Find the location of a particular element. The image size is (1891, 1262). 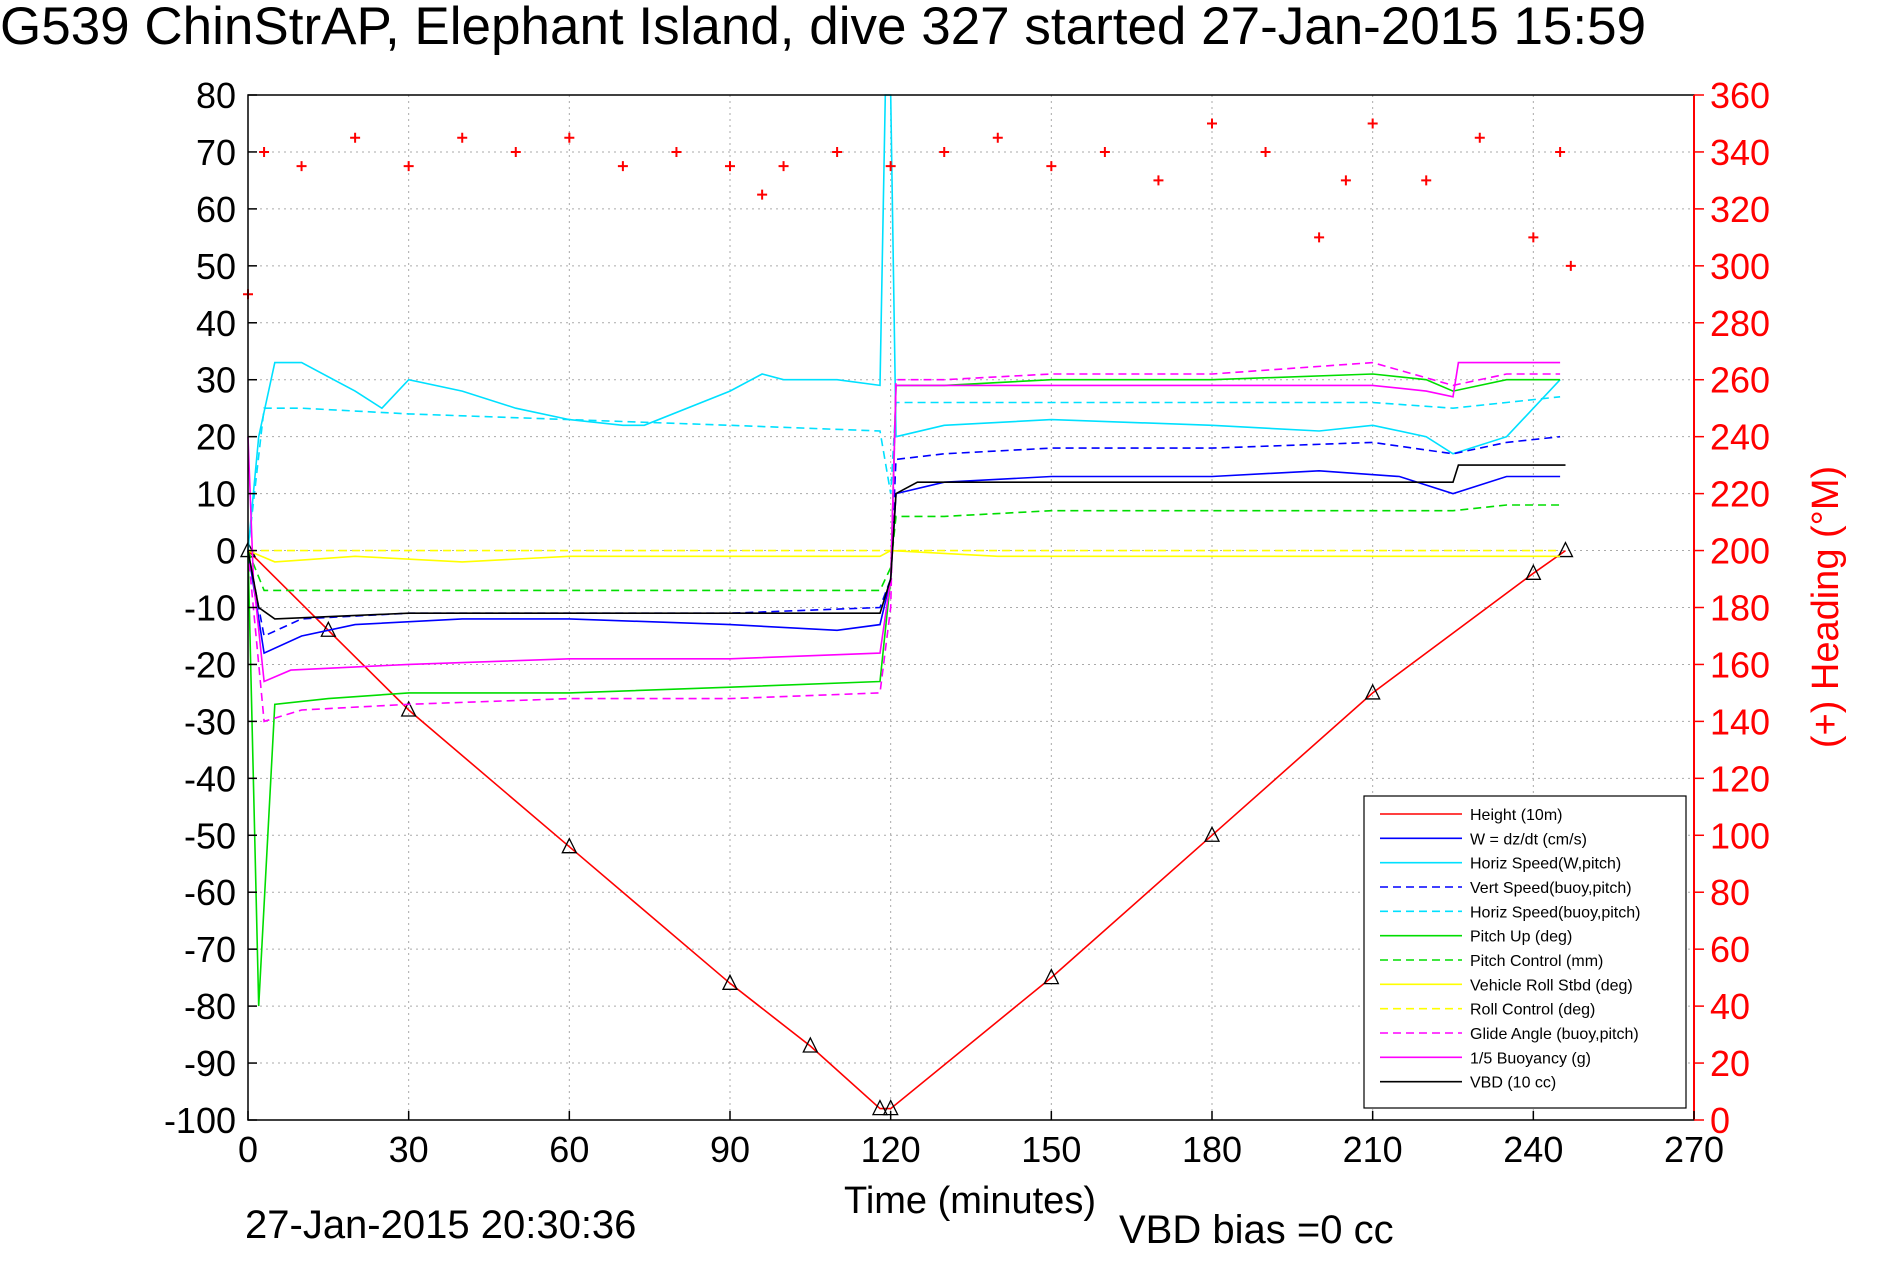

y-tick-label: -20 is located at coordinates (210, 664).